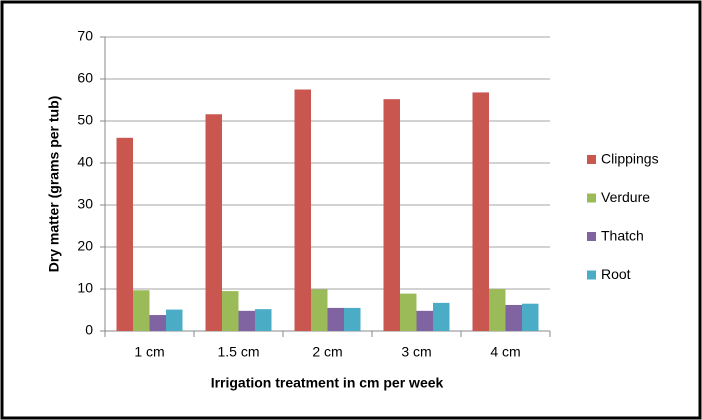 Image resolution: width=702 pixels, height=420 pixels. Describe the element at coordinates (85, 204) in the screenshot. I see `y-tick-label: 30` at that location.